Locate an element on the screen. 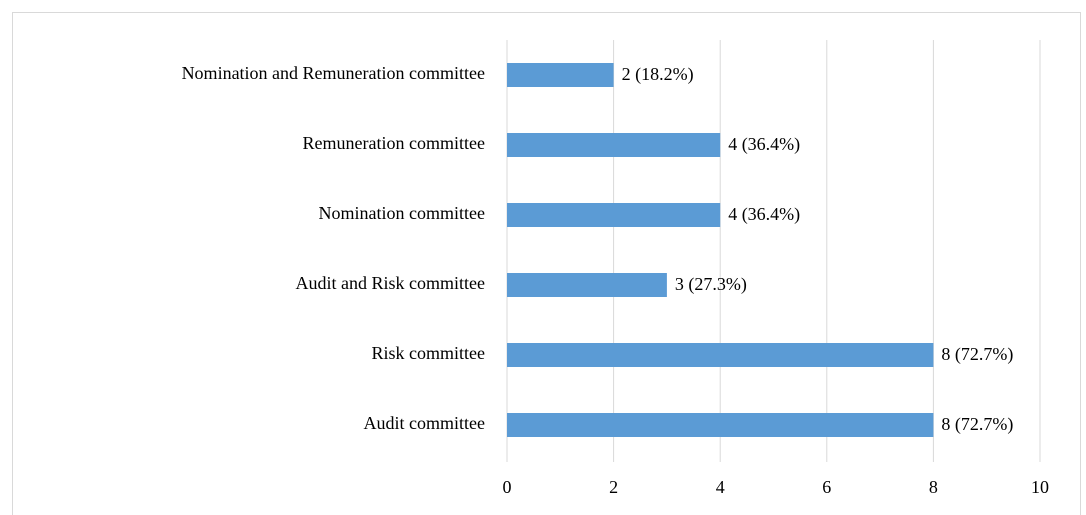  y-tick-label: Nomination and Remuneration committee is located at coordinates (333, 73).